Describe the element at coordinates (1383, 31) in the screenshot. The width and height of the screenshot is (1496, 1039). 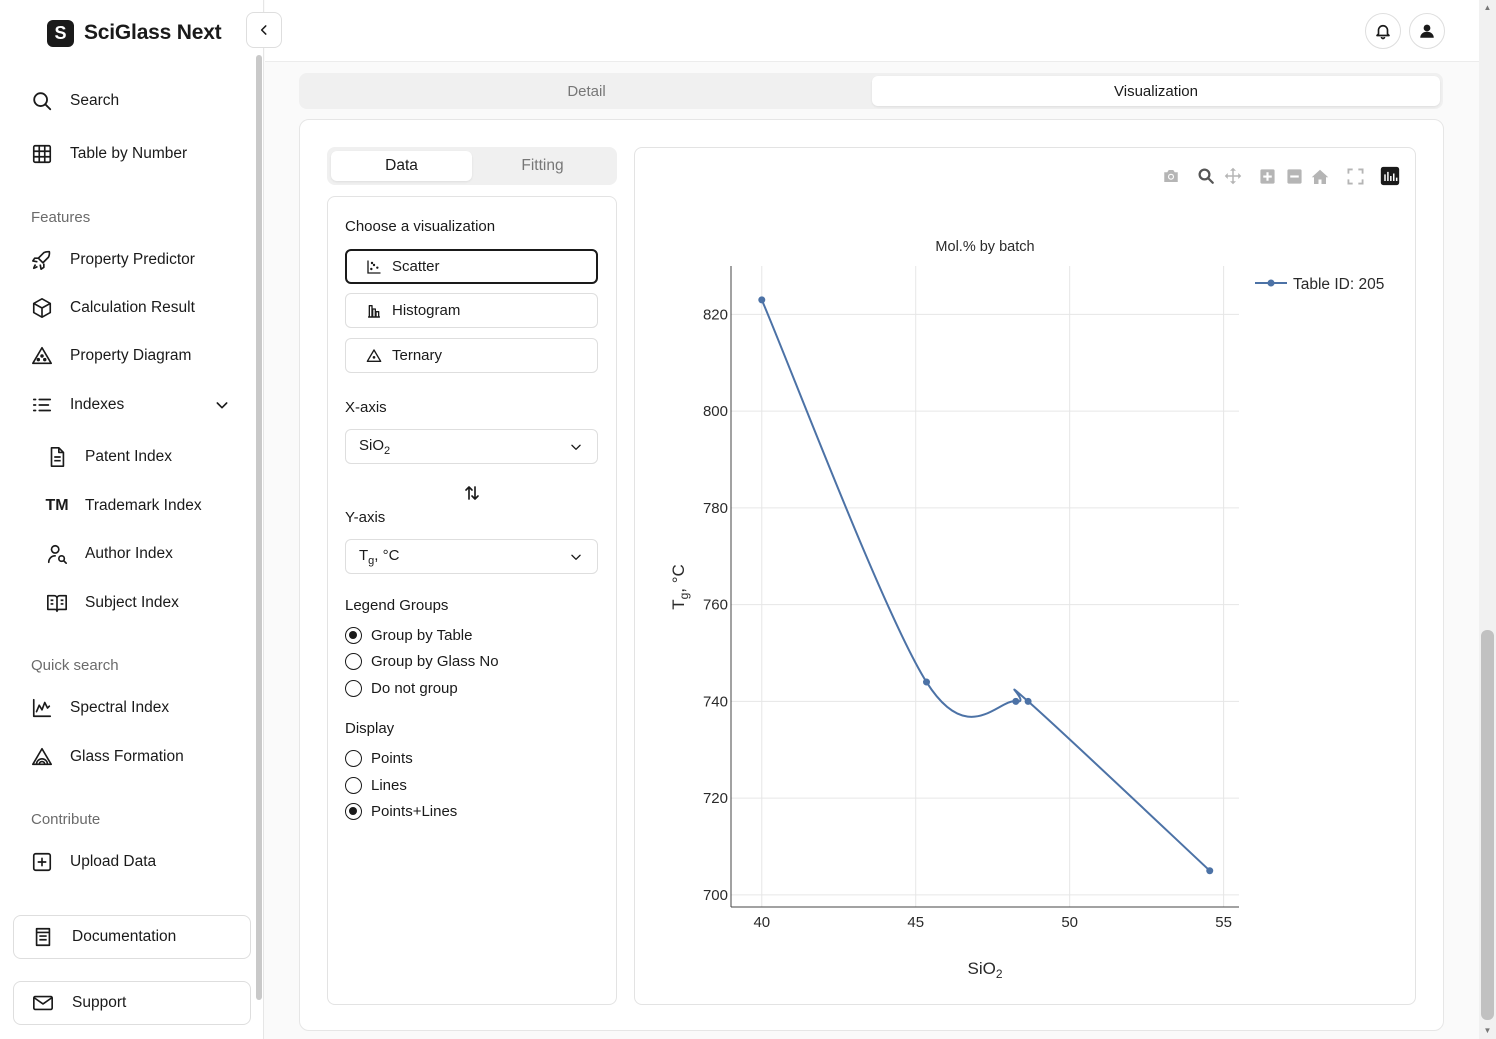
I see `notifications-button` at that location.